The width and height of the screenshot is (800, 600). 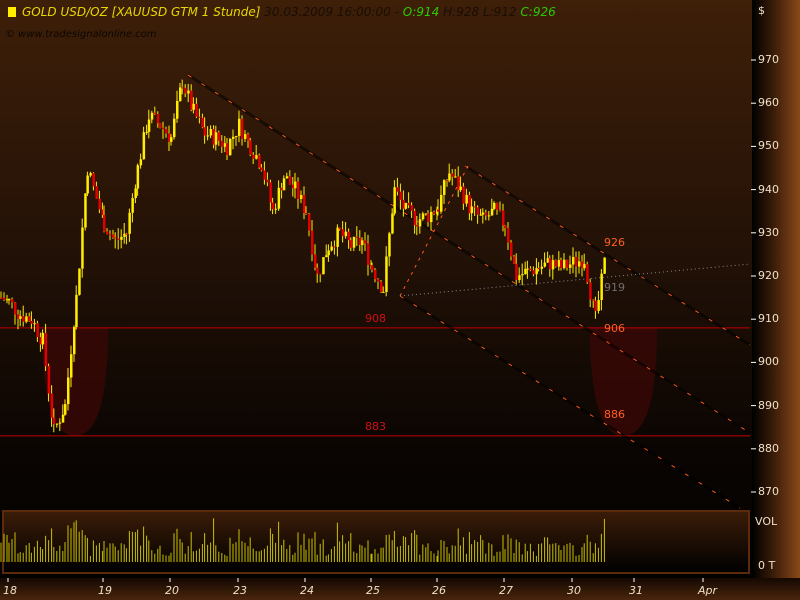 What do you see at coordinates (434, 231) in the screenshot?
I see `pivot-line` at bounding box center [434, 231].